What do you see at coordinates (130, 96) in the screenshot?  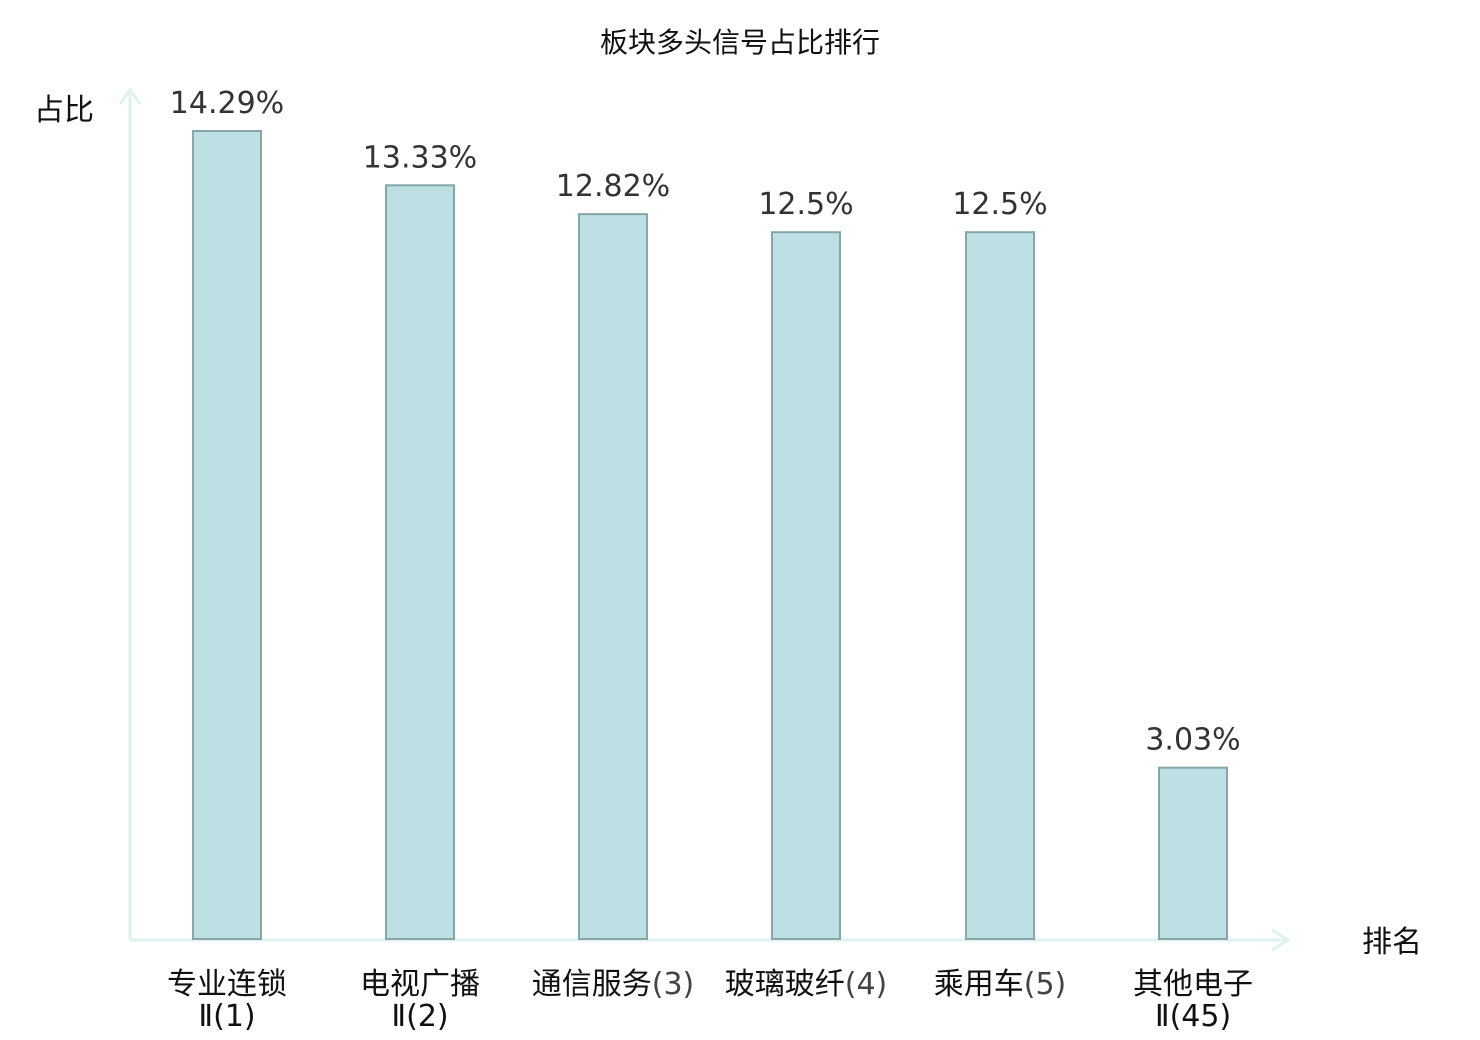 I see `y-axis-arrow` at bounding box center [130, 96].